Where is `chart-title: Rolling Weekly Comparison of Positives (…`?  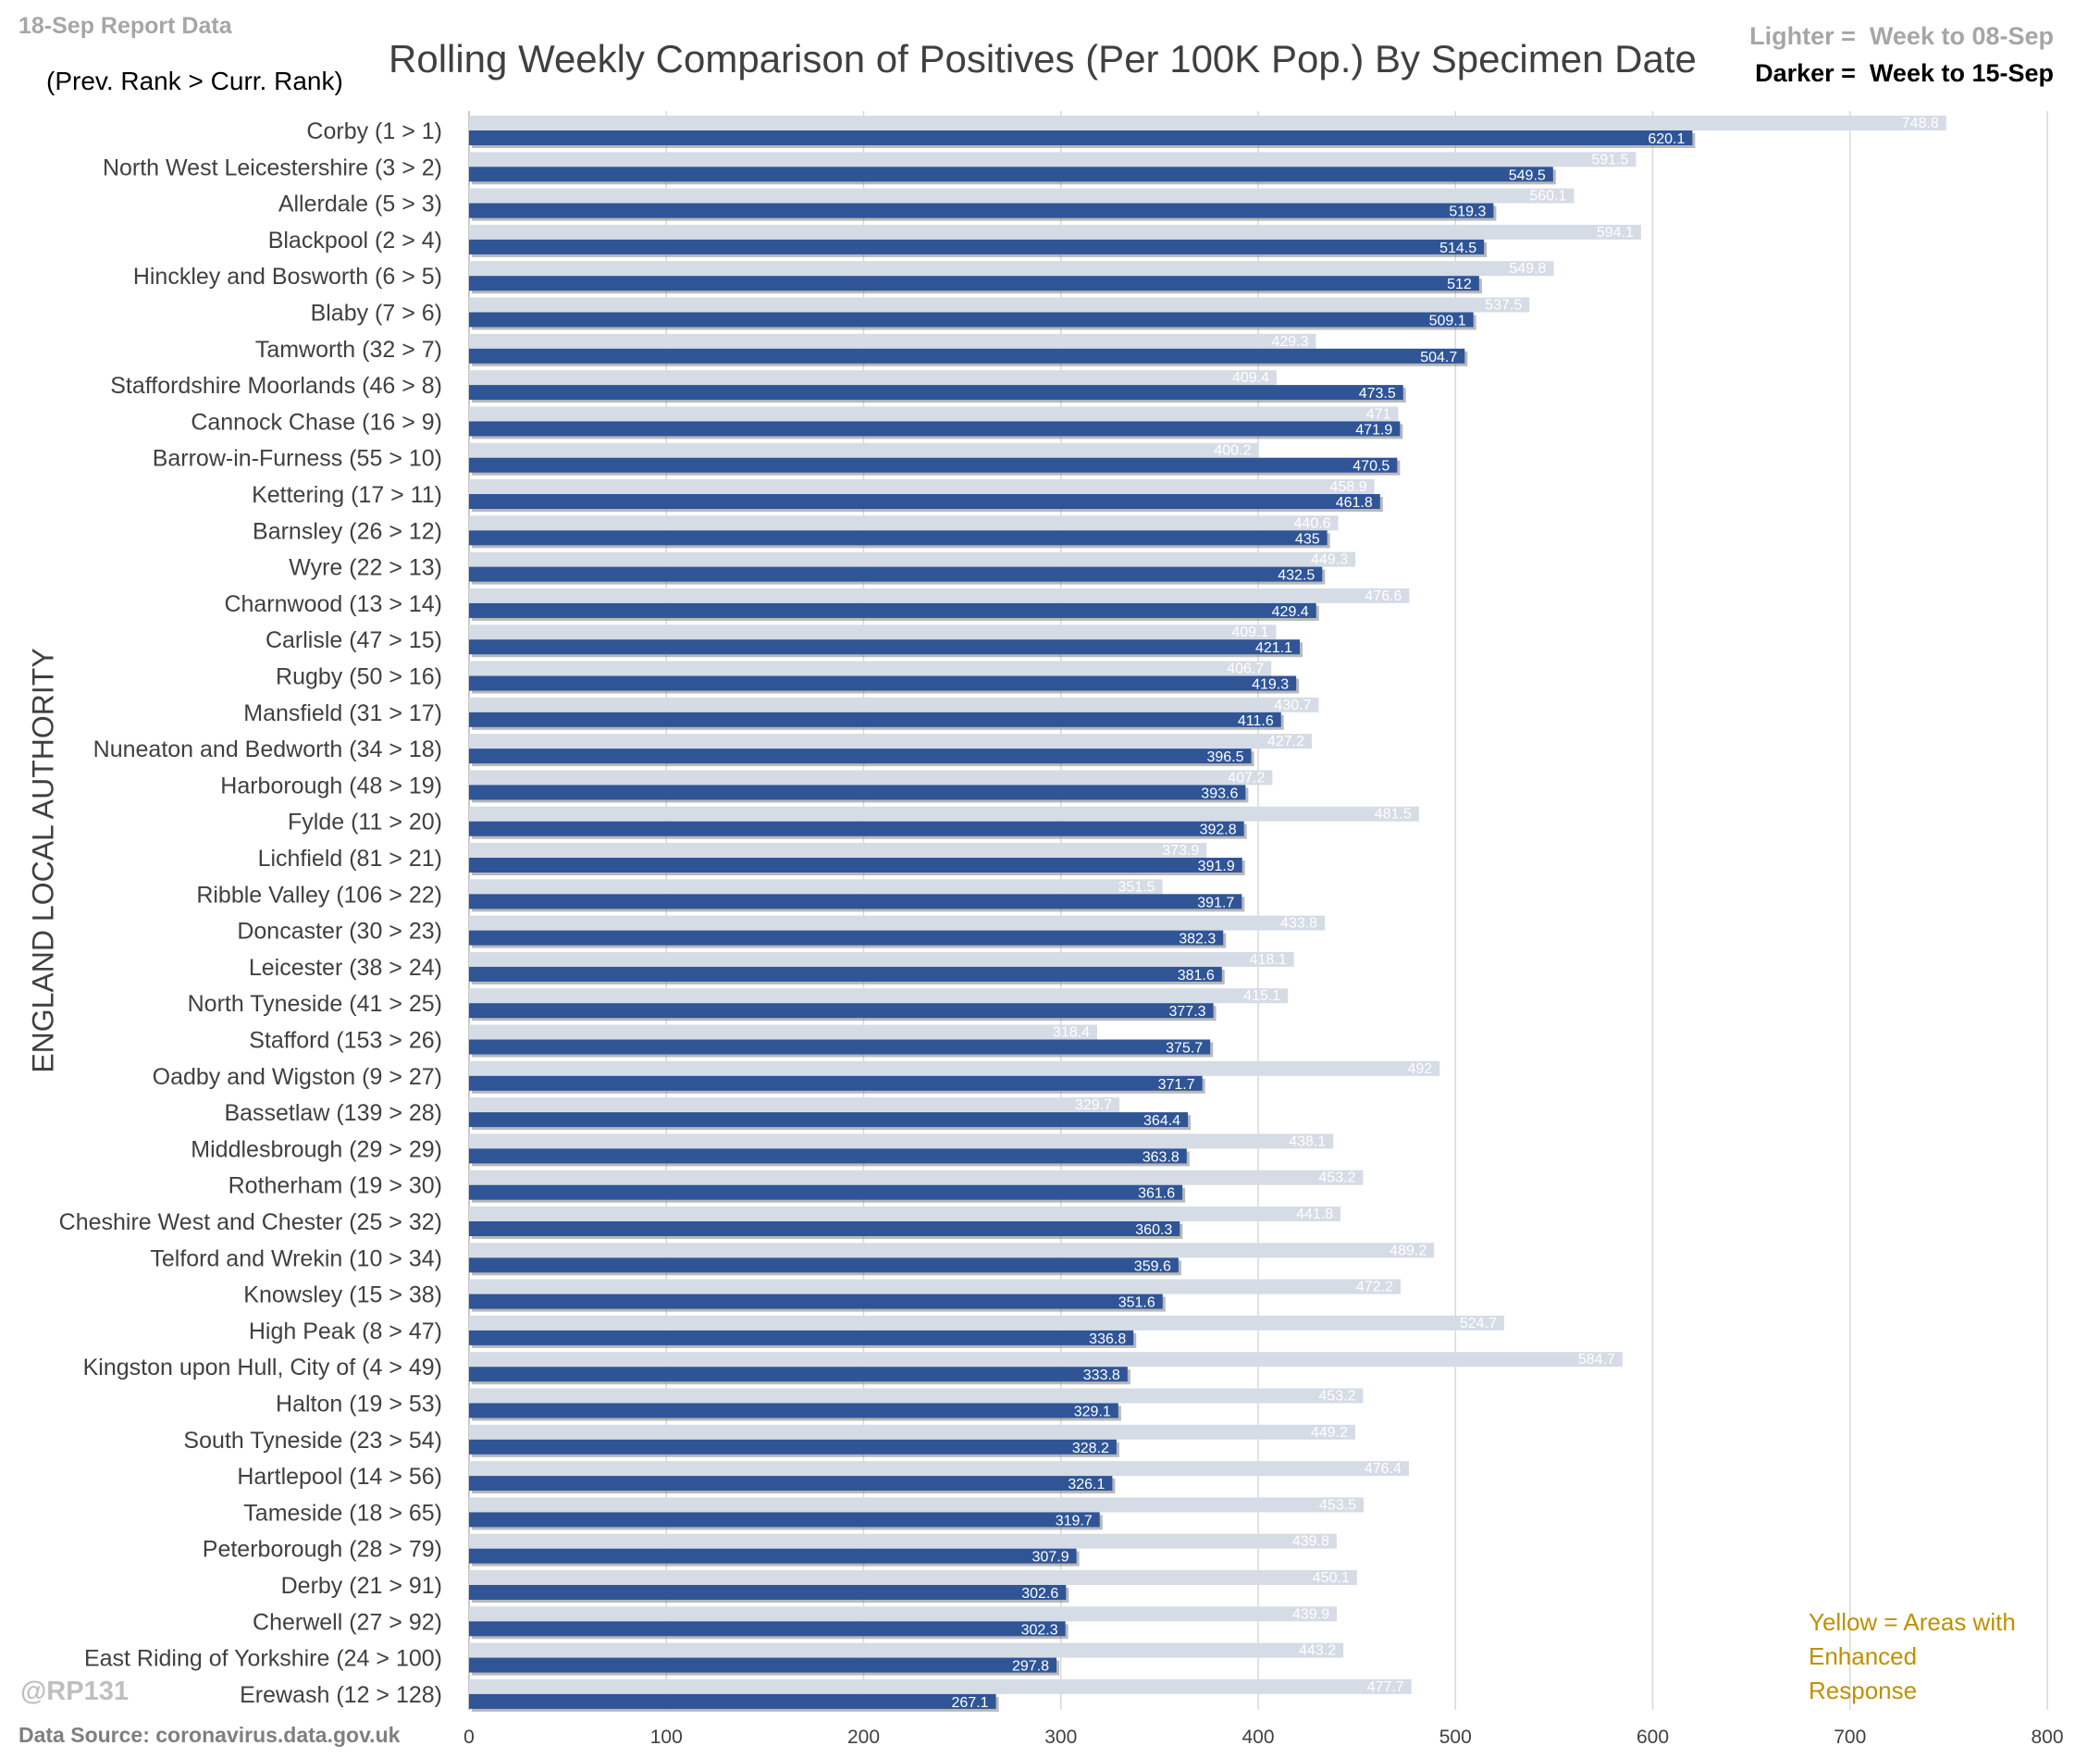 chart-title: Rolling Weekly Comparison of Positives (… is located at coordinates (1043, 58).